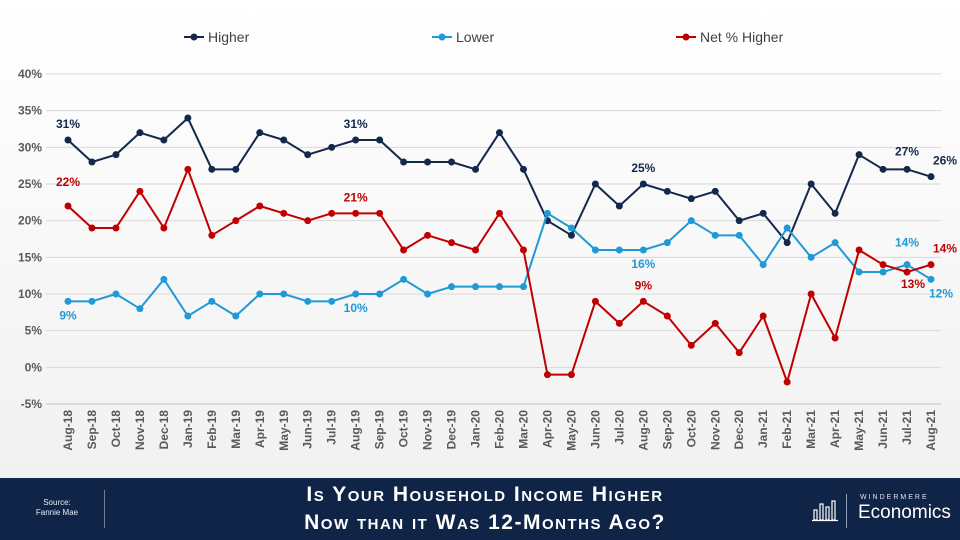 The image size is (960, 540). What do you see at coordinates (500, 429) in the screenshot?
I see `x-tick-label: Feb-20` at bounding box center [500, 429].